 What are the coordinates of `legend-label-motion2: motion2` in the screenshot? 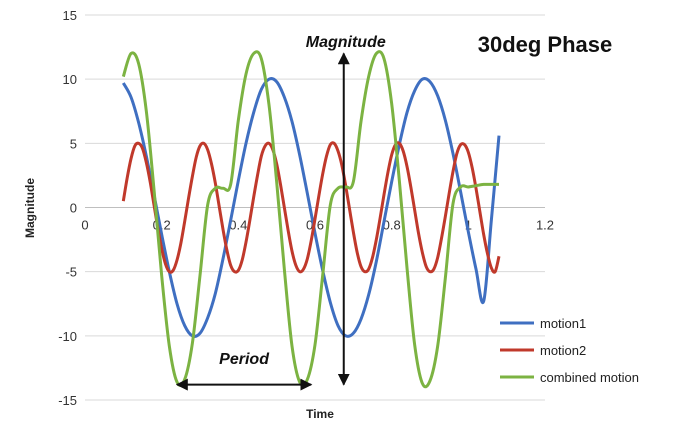 It's located at (563, 350).